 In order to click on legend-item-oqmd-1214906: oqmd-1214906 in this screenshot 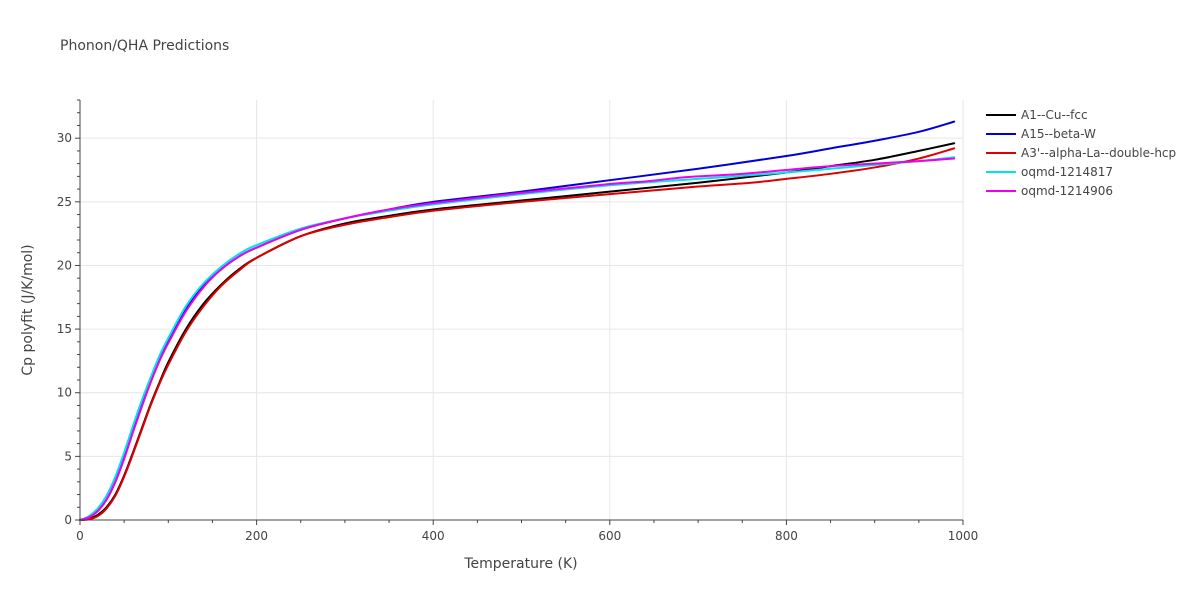, I will do `click(1049, 191)`.